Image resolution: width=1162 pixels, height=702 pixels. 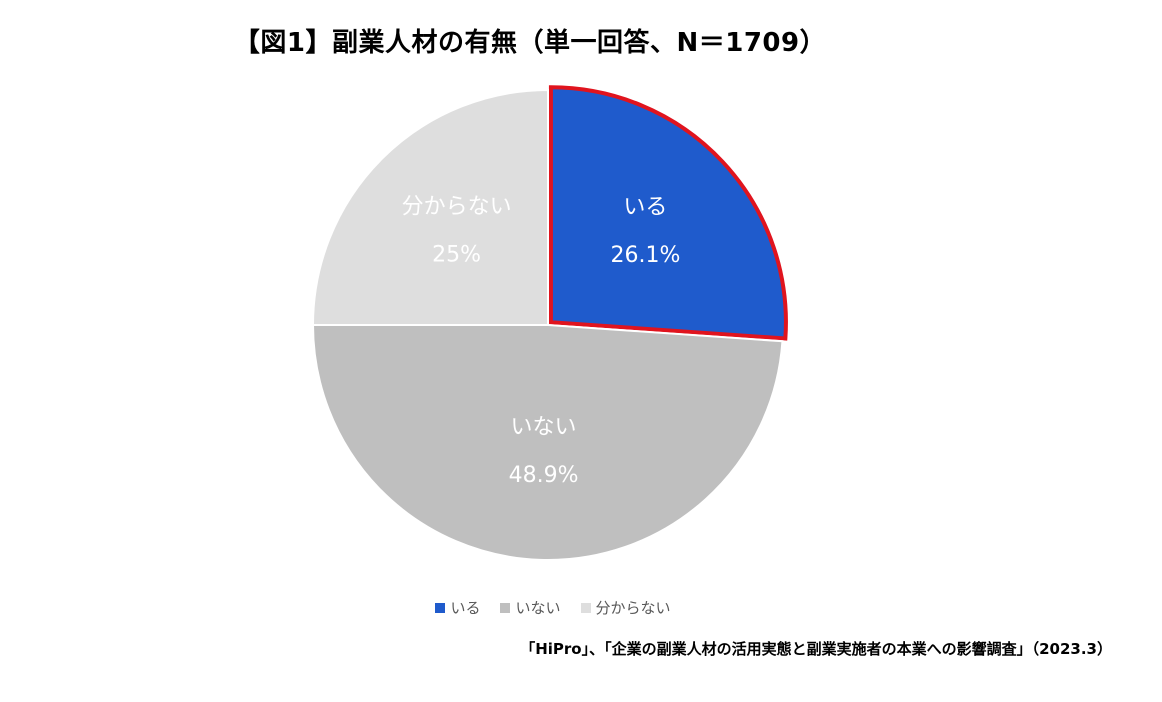 I want to click on legend-item-2: 分からない, so click(x=625, y=607).